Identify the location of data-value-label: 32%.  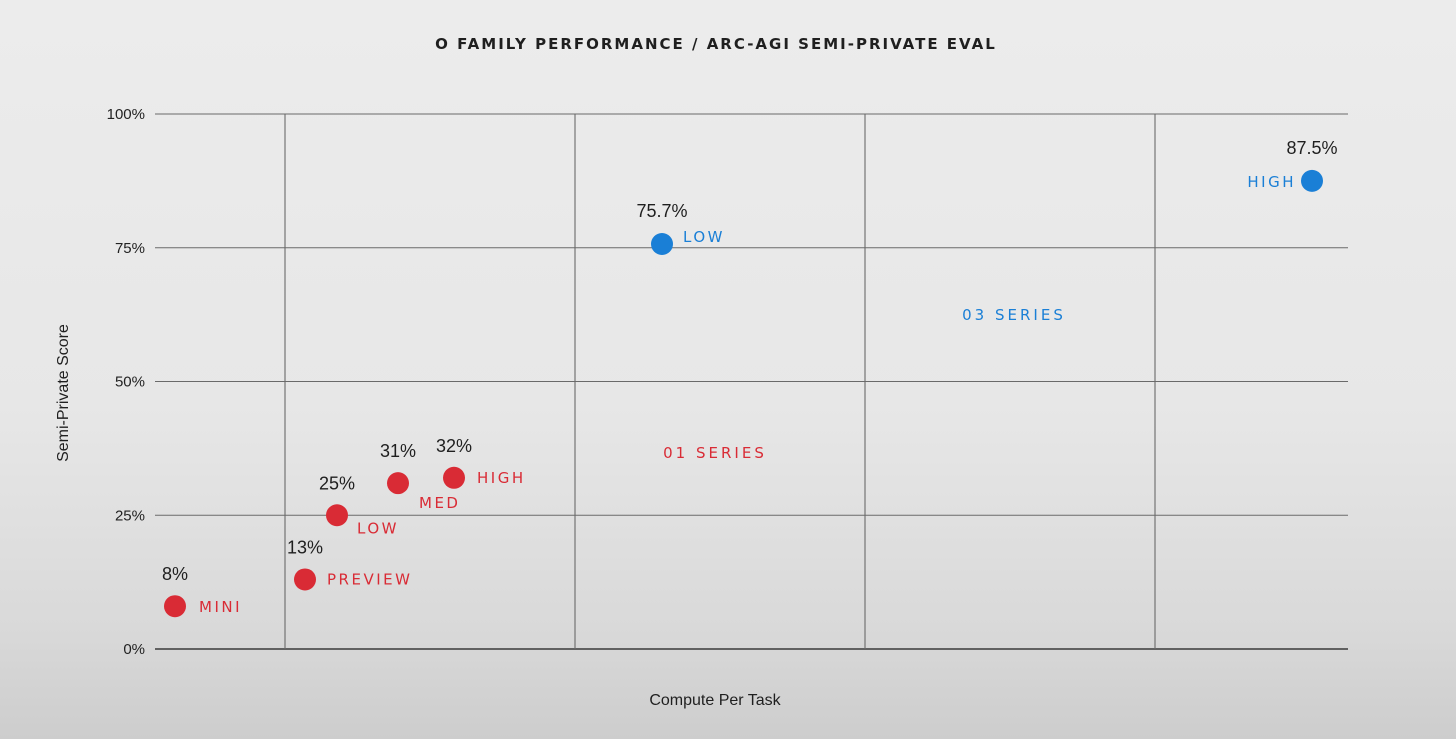
(454, 446).